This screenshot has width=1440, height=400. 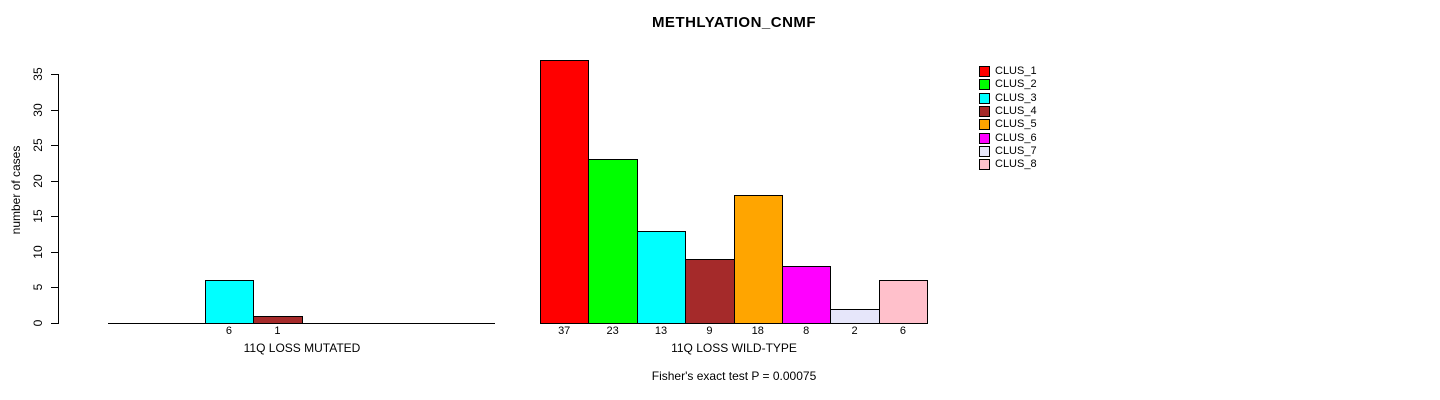 I want to click on bar-value-label: 9, so click(x=709, y=331).